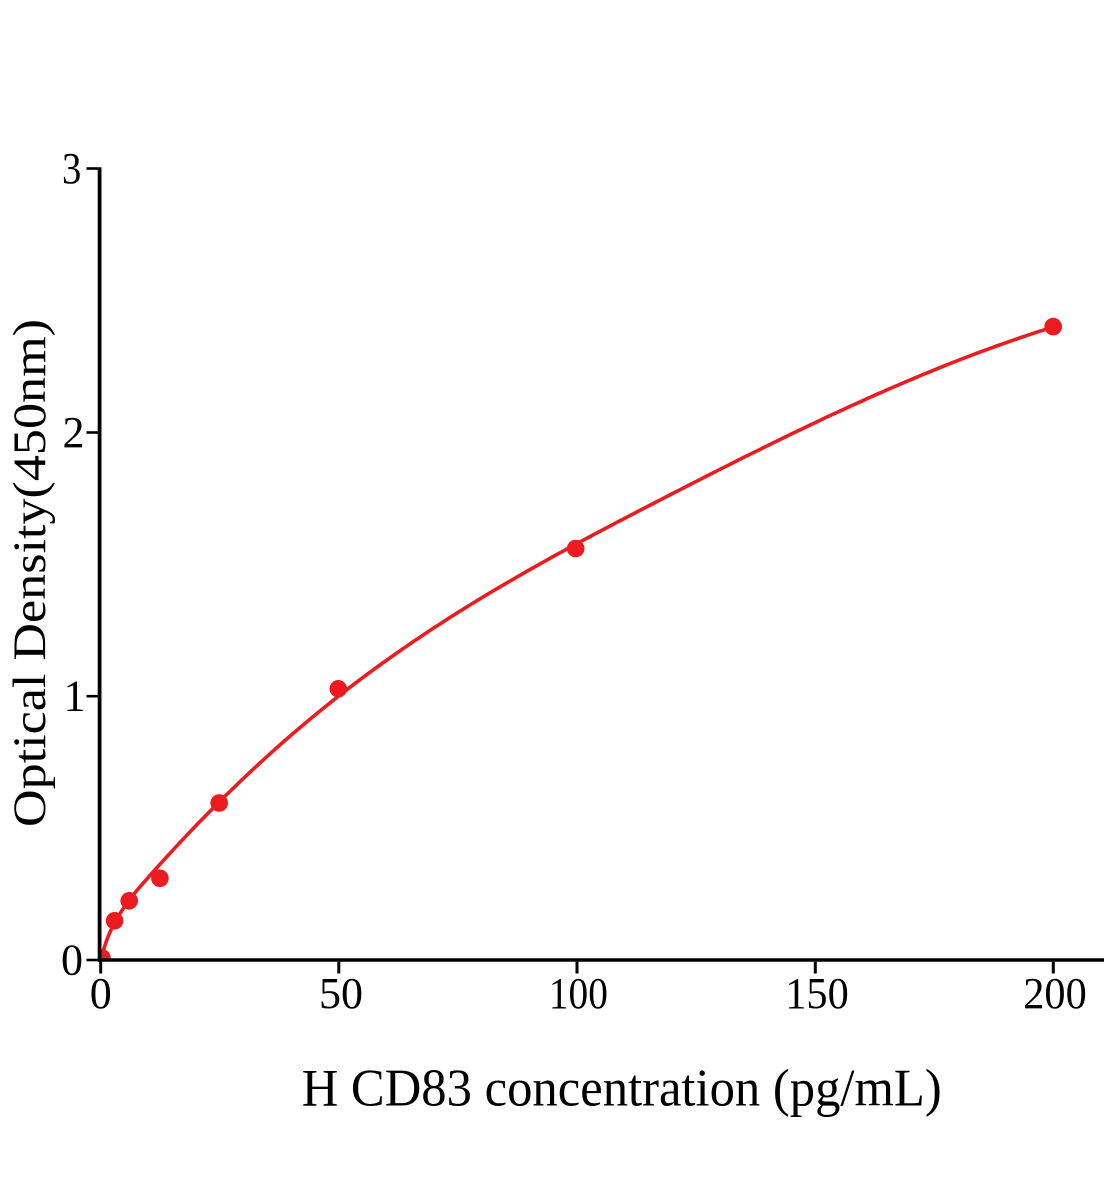 This screenshot has height=1200, width=1104. Describe the element at coordinates (817, 993) in the screenshot. I see `svg-text: 150` at that location.